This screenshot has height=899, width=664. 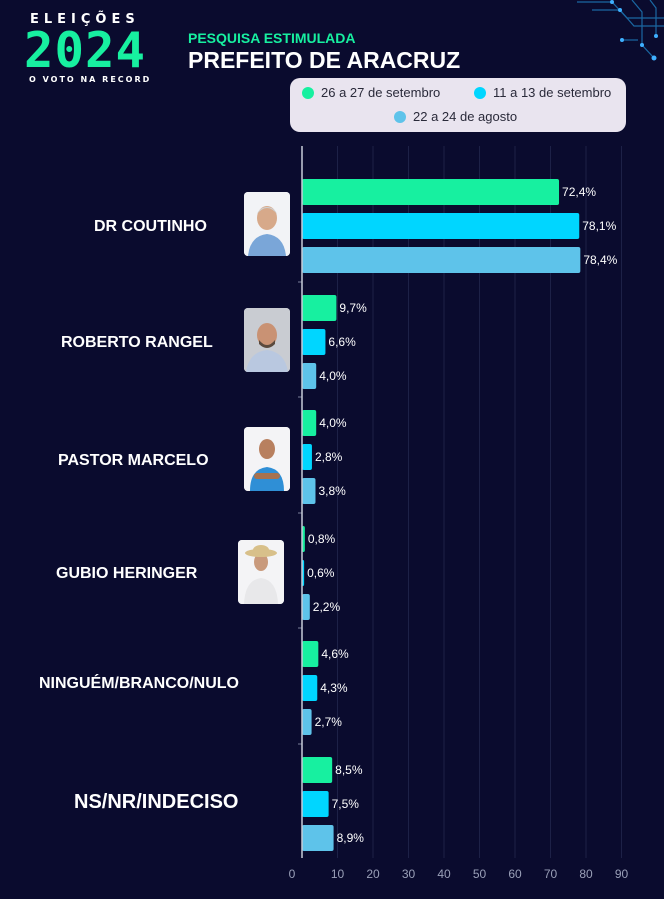 I want to click on data-label: 78,4%, so click(x=600, y=260).